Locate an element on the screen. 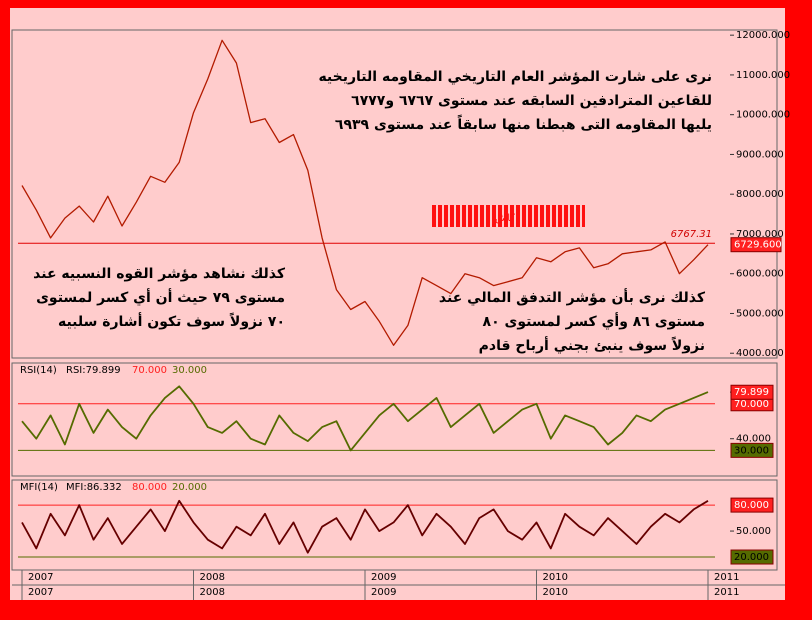 This screenshot has height=620, width=812. y-tick-label: 6000.000 is located at coordinates (760, 274).